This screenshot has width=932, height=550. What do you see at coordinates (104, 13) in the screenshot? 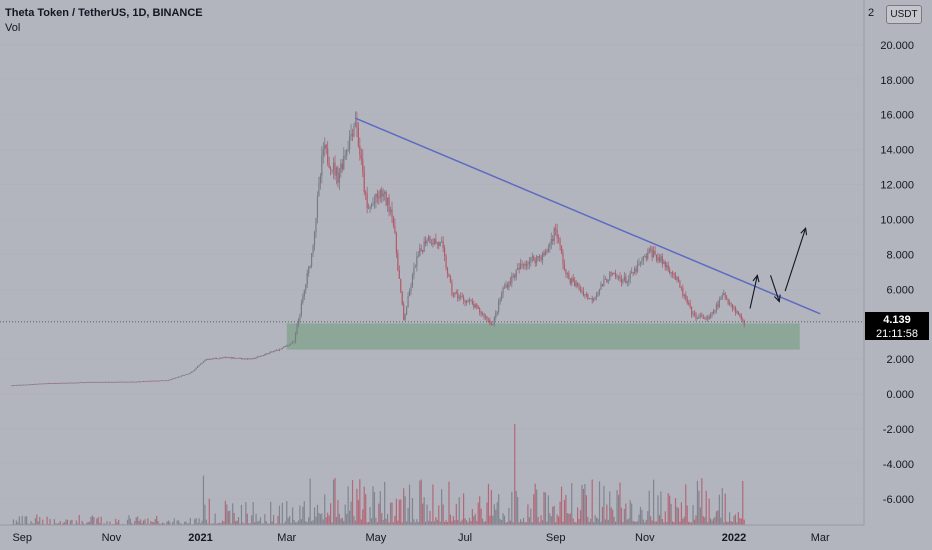
I see `chart-title: Theta Token / TetherUS, 1D, BINANCE` at bounding box center [104, 13].